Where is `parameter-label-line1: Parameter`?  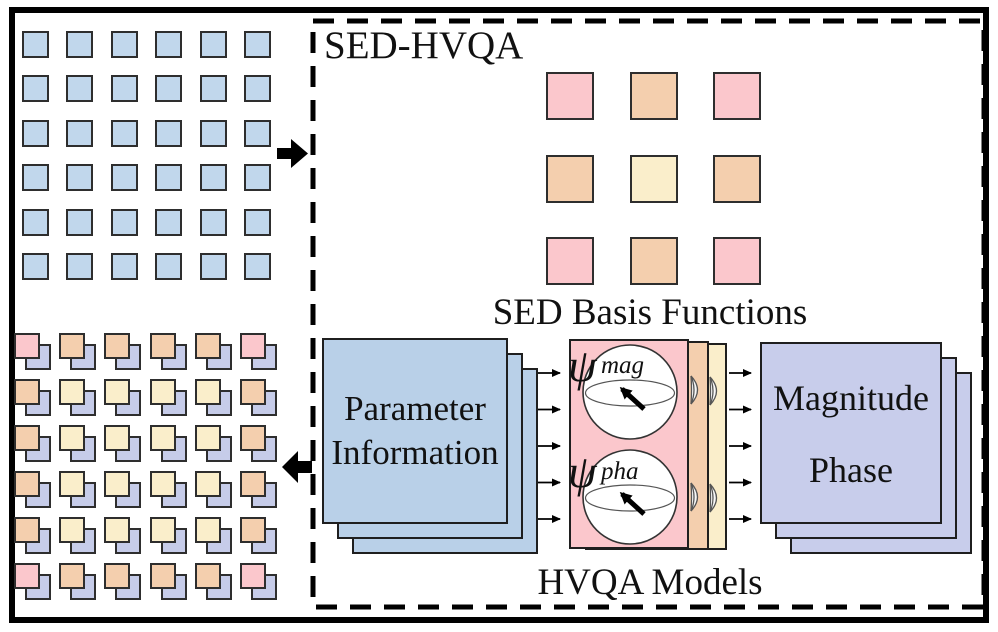 parameter-label-line1: Parameter is located at coordinates (415, 408).